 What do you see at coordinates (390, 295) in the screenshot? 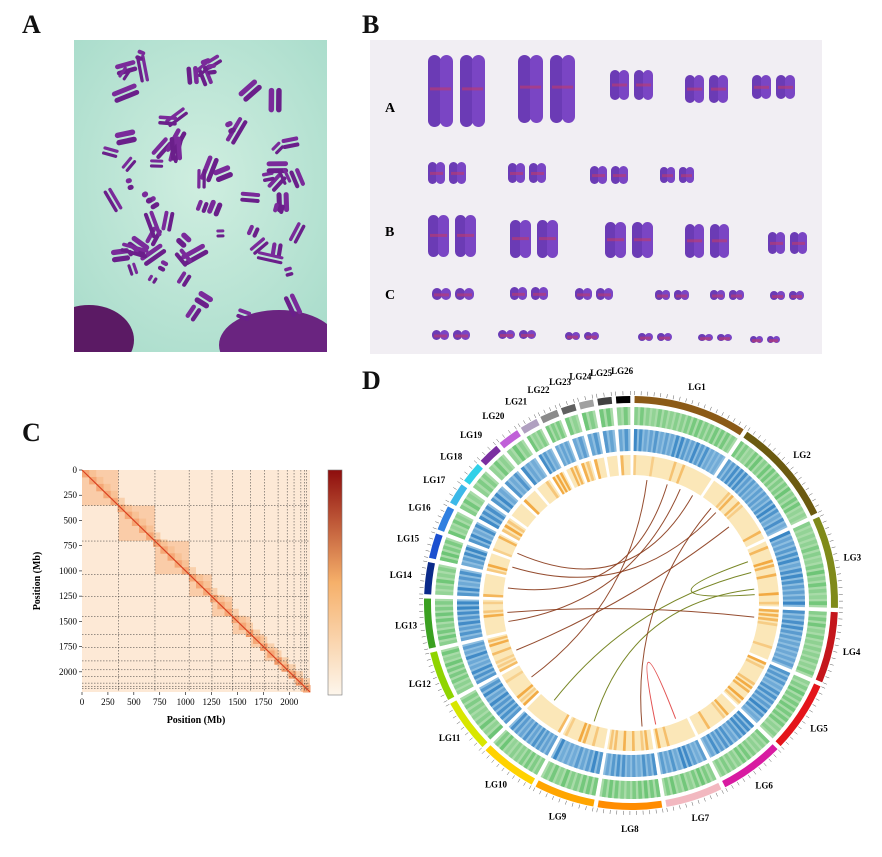
I see `karyotype-row-label: C` at bounding box center [390, 295].